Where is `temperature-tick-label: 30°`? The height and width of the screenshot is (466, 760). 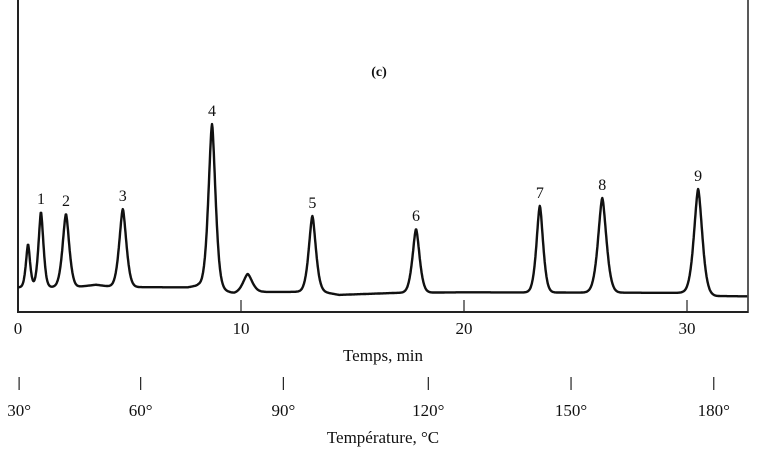 temperature-tick-label: 30° is located at coordinates (19, 410).